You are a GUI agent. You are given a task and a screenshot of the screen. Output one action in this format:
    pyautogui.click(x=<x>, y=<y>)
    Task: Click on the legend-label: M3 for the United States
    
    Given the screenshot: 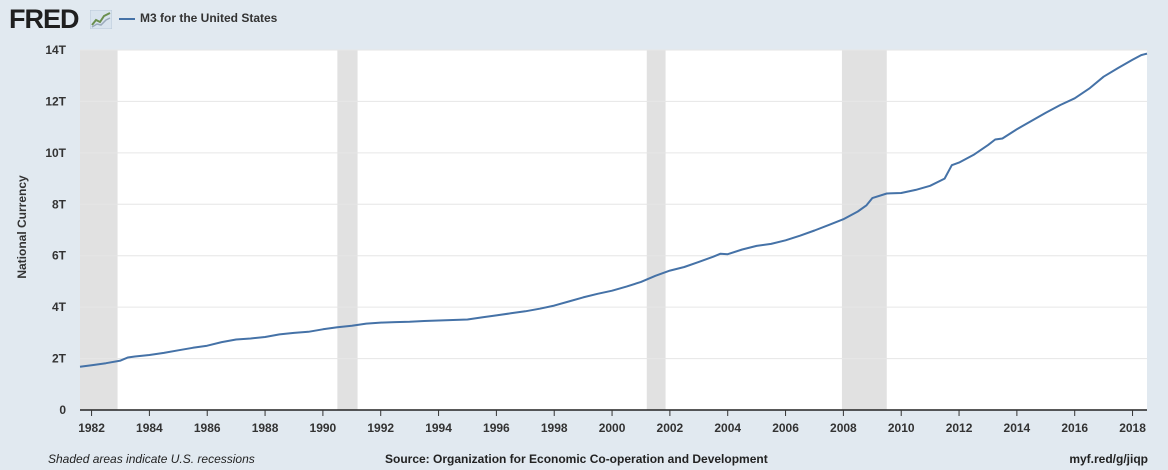 What is the action you would take?
    pyautogui.click(x=209, y=18)
    